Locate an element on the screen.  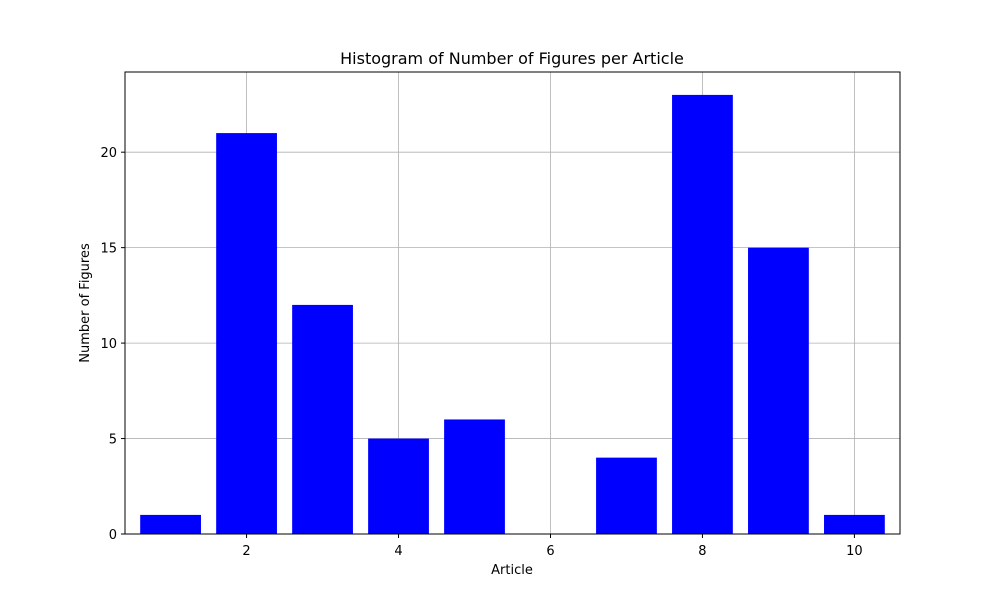
x-tick-label: 4 is located at coordinates (398, 551).